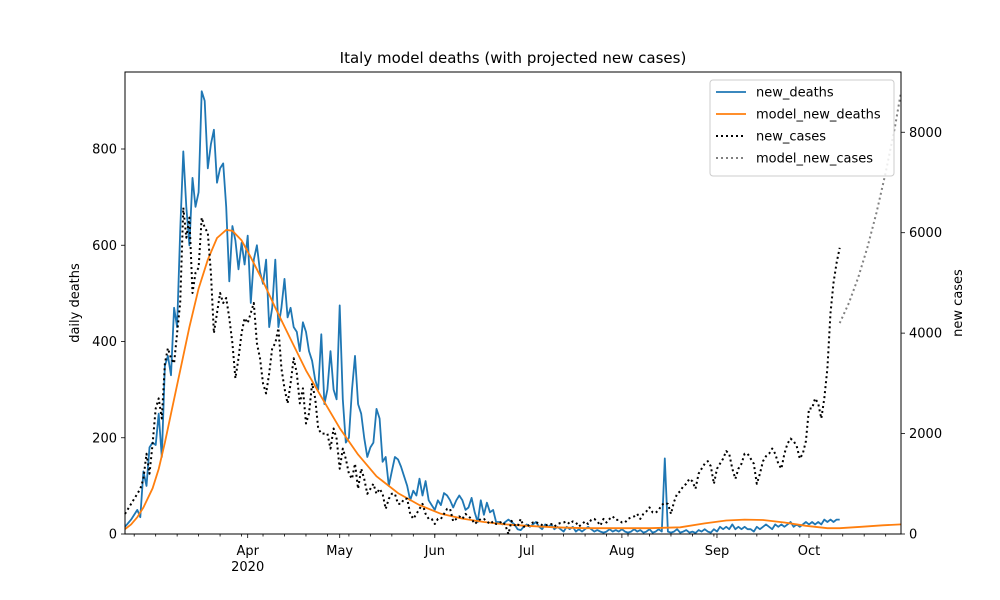 This screenshot has height=600, width=1000. Describe the element at coordinates (621, 551) in the screenshot. I see `x-tick-label: Aug` at that location.